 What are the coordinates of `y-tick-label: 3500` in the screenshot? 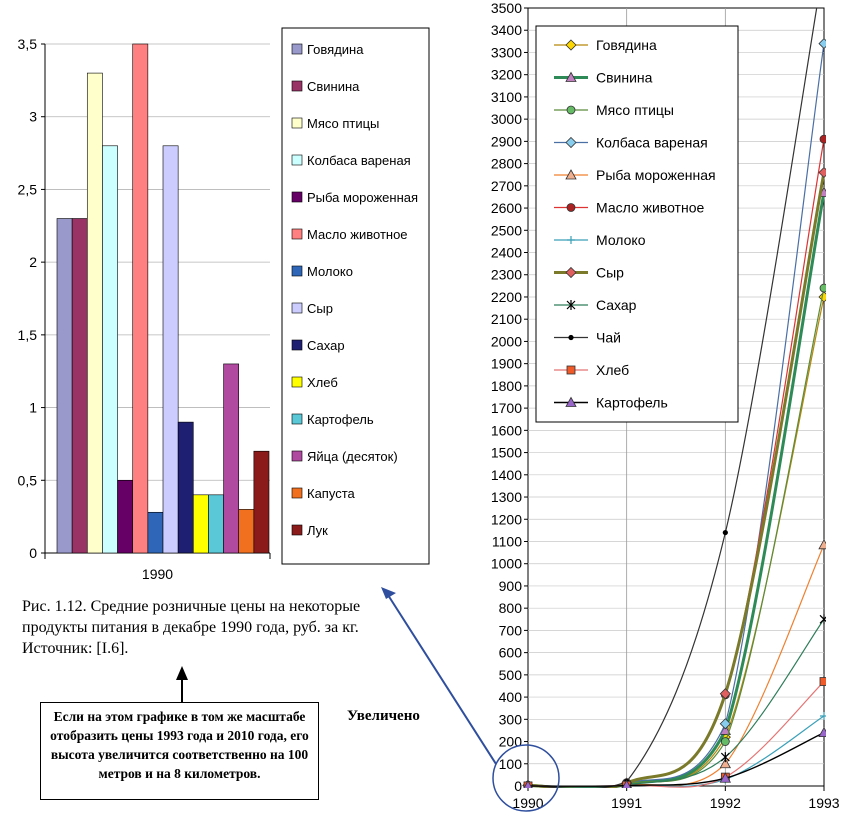 It's located at (506, 8).